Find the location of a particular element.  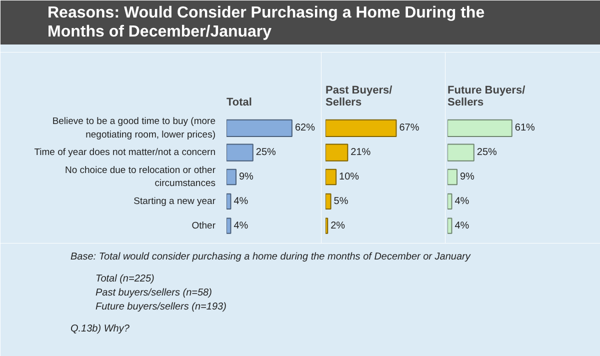

text: Future buyers/sellers (n=193) is located at coordinates (161, 307).